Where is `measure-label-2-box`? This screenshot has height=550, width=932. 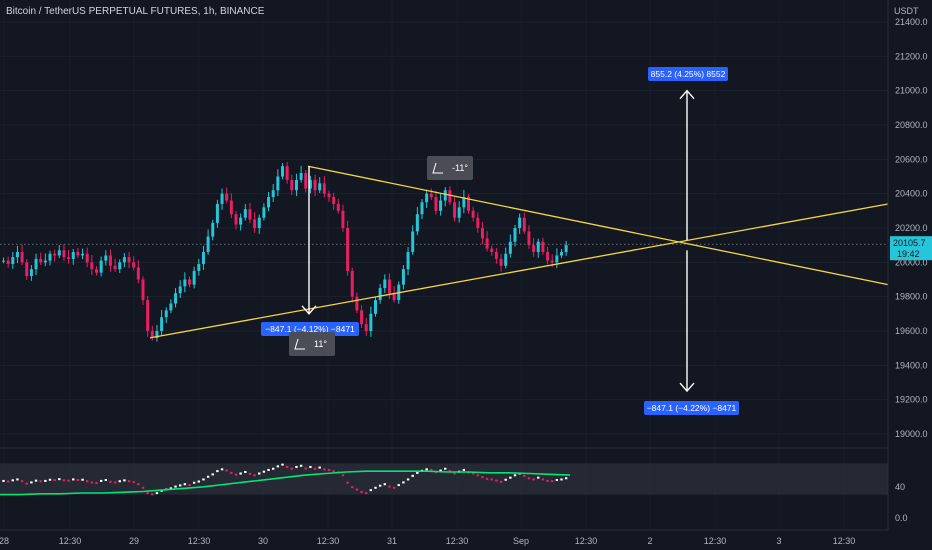
measure-label-2-box is located at coordinates (688, 74).